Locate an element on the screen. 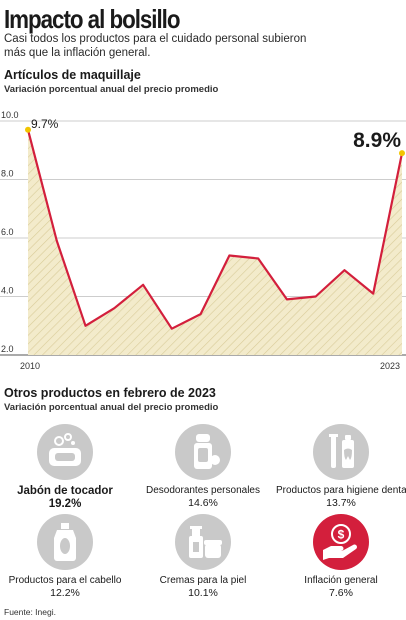 Image resolution: width=406 pixels, height=620 pixels. last-point-marker is located at coordinates (402, 153).